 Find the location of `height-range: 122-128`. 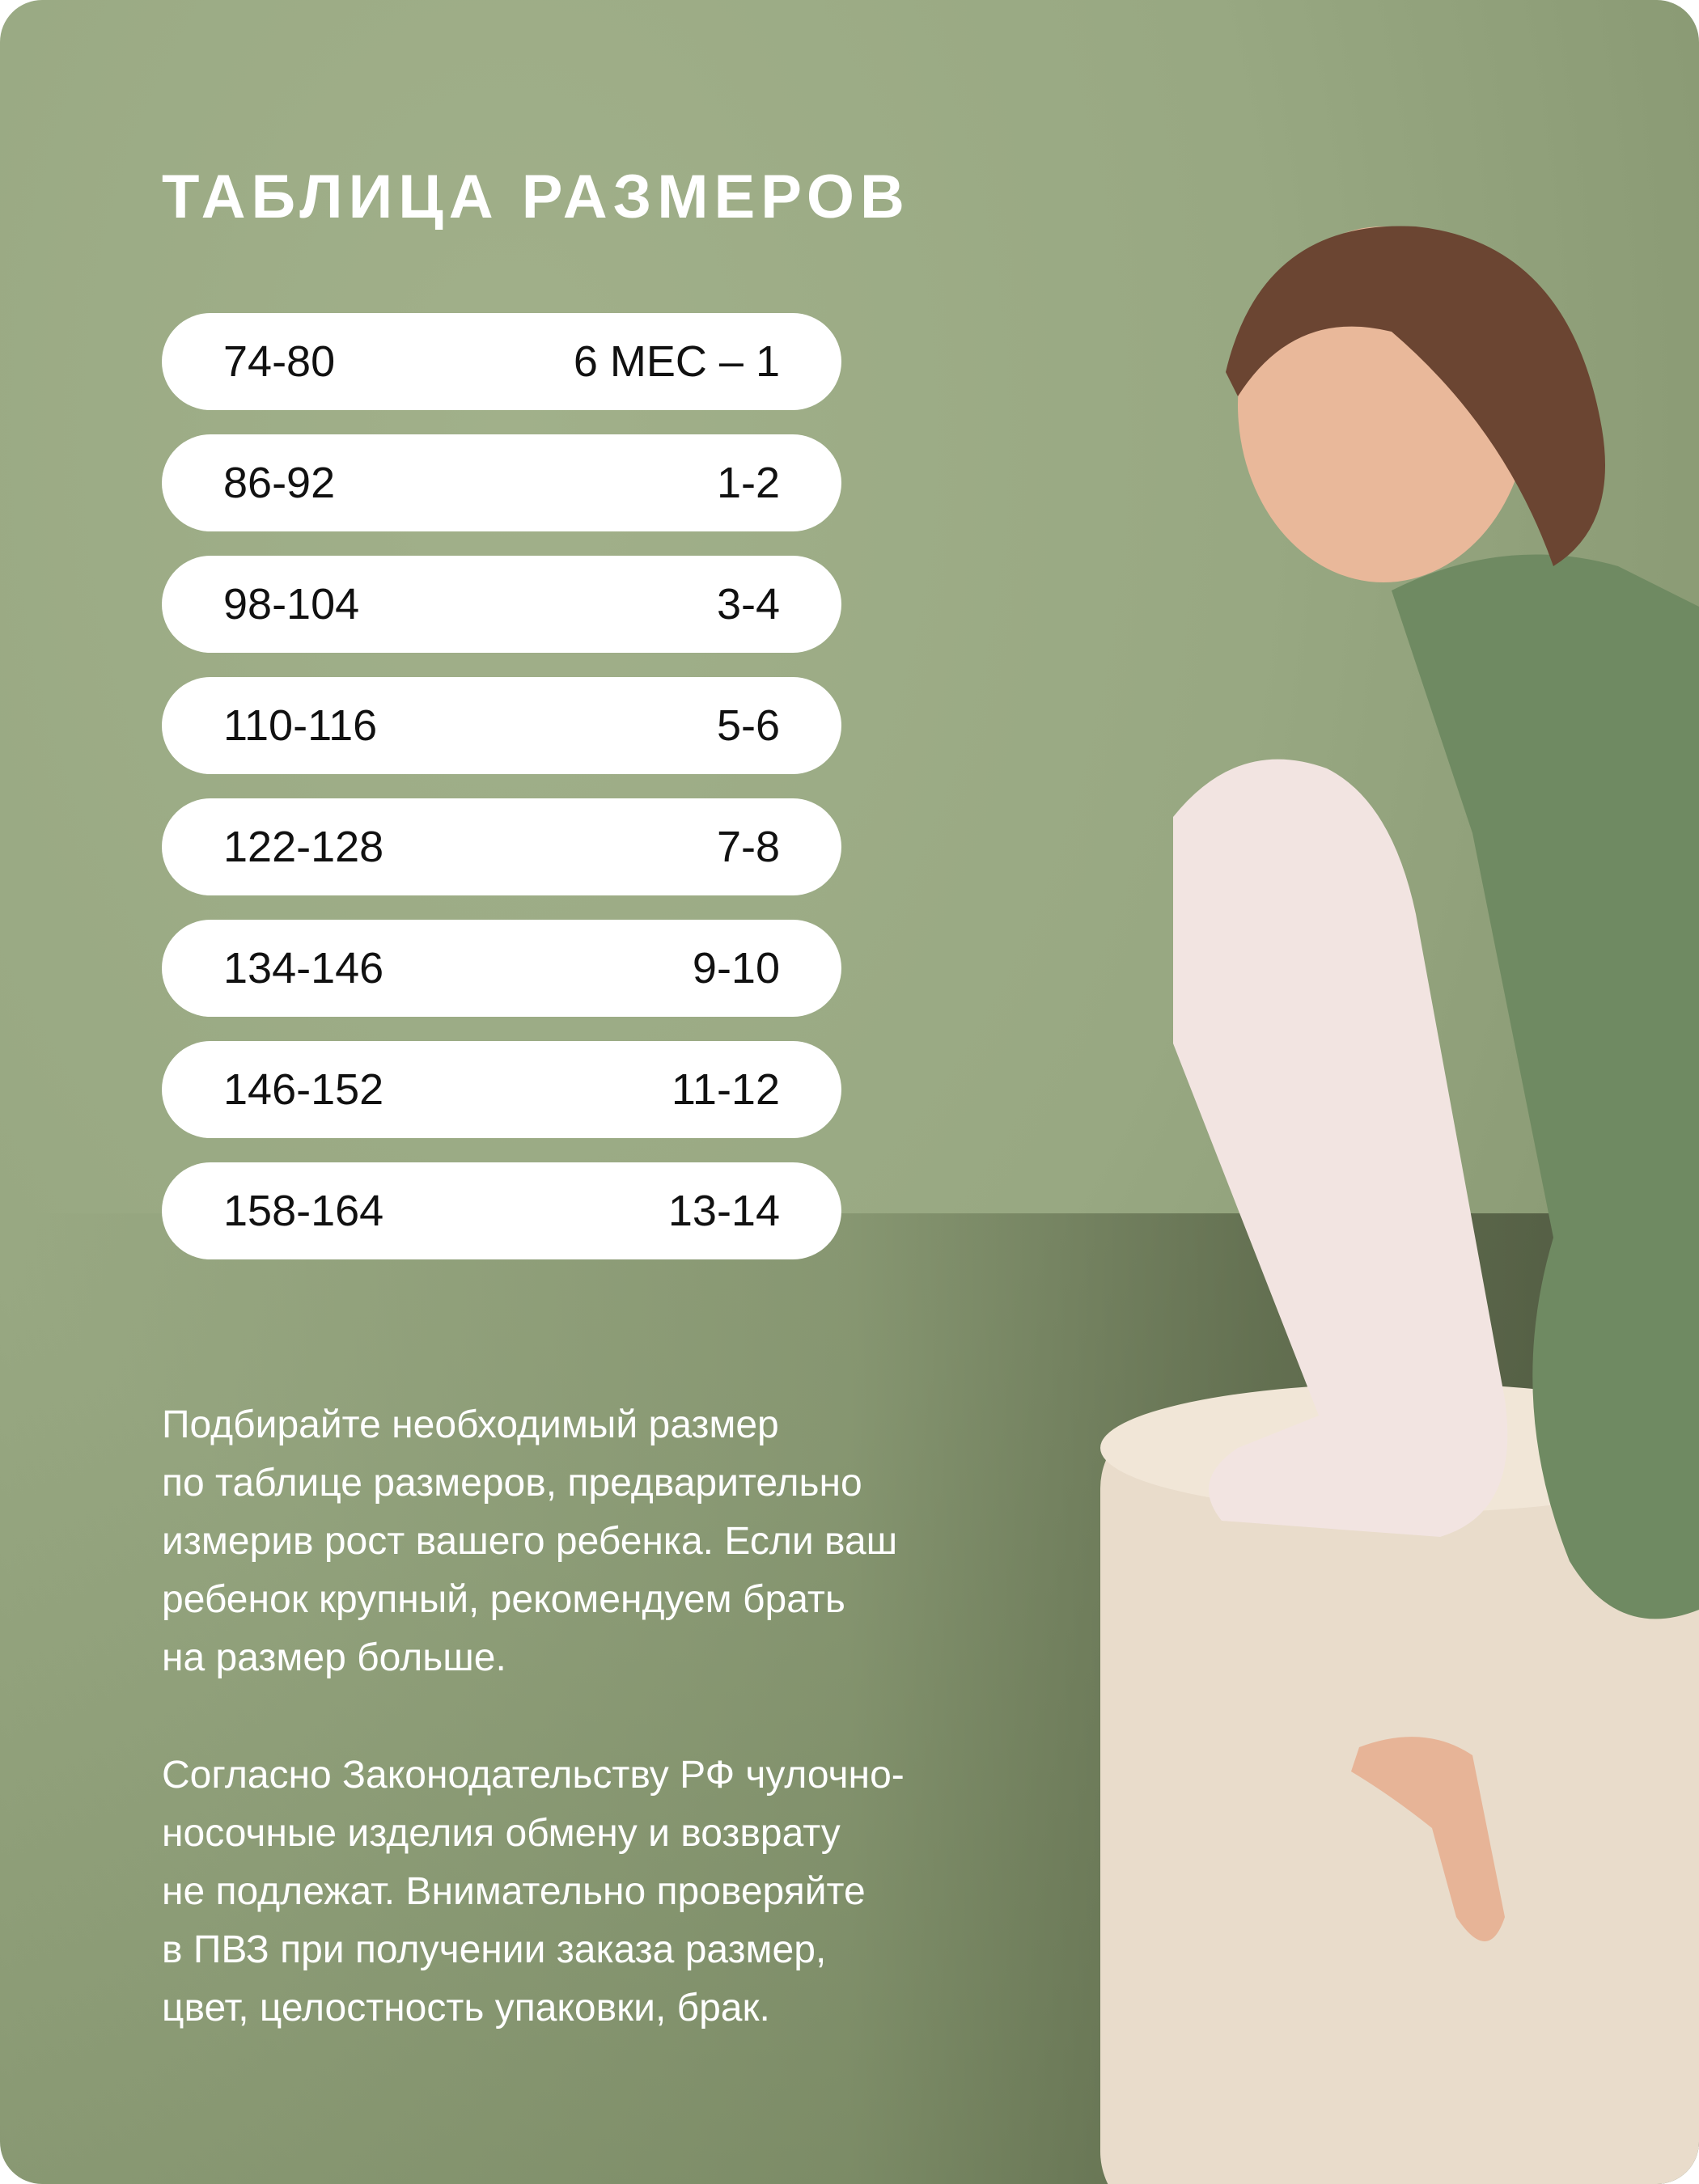

height-range: 122-128 is located at coordinates (303, 847).